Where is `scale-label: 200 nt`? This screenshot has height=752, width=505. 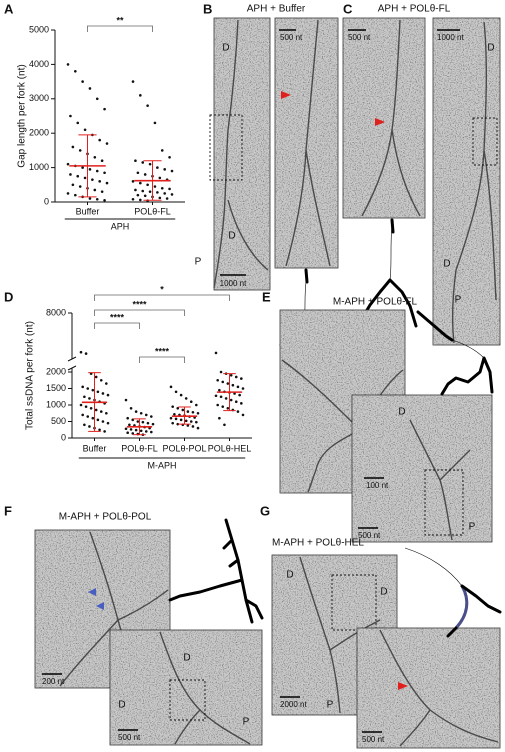 scale-label: 200 nt is located at coordinates (53, 681).